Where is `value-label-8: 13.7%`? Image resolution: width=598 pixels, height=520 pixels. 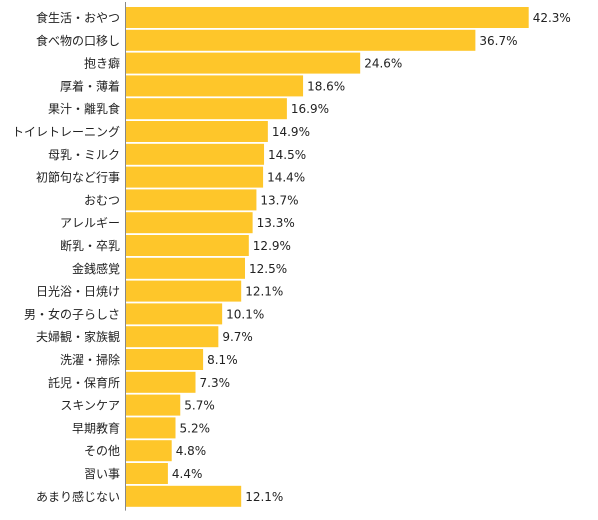
value-label-8: 13.7% is located at coordinates (279, 200).